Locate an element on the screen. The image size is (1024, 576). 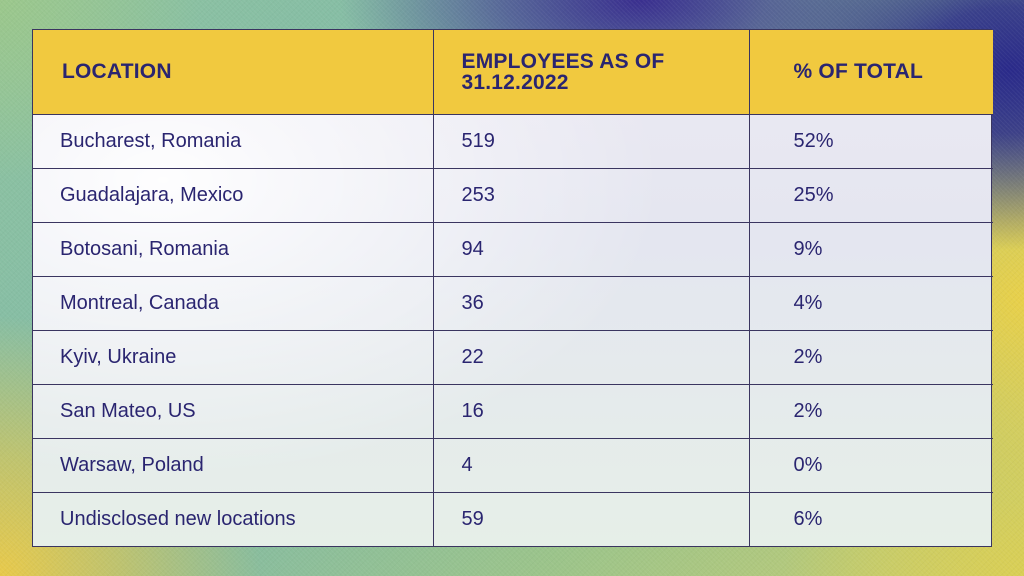
table-row: Warsaw, Poland 4 0% is located at coordinates (513, 465).